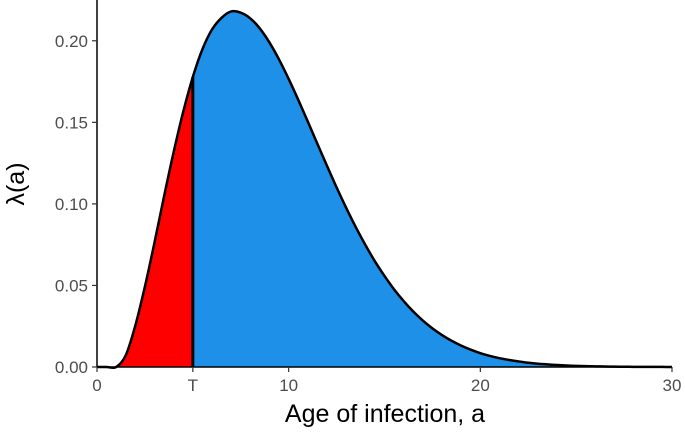 The height and width of the screenshot is (434, 685). Describe the element at coordinates (71, 41) in the screenshot. I see `y-tick-label: 0.20` at that location.